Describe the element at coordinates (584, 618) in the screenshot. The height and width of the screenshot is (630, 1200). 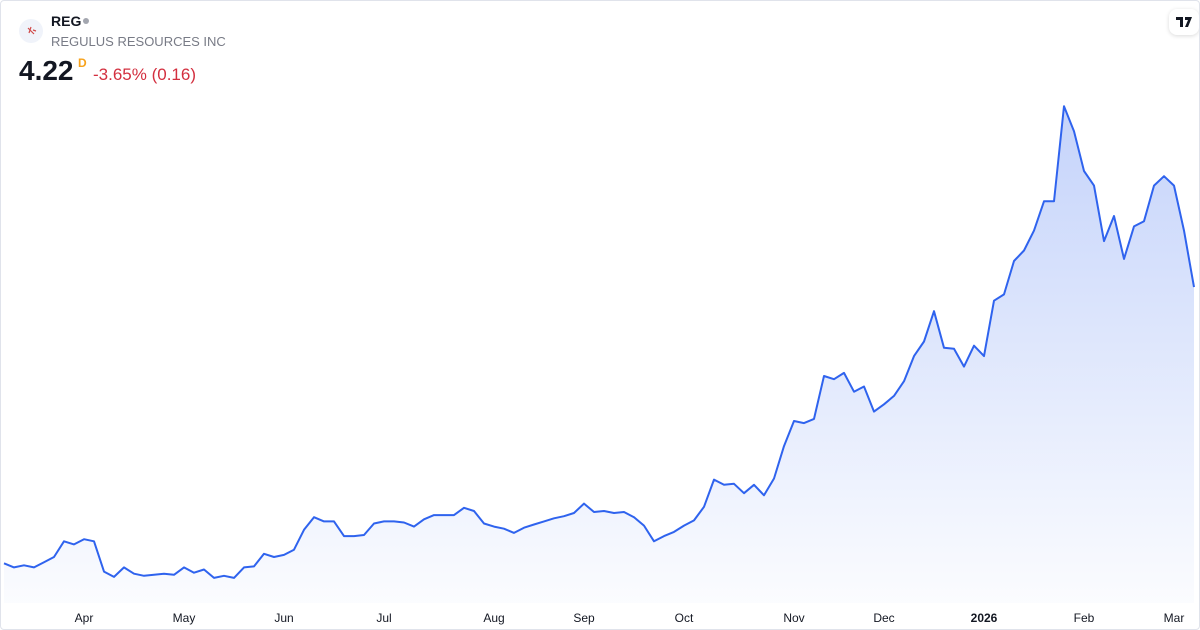
I see `x-tick-label: Sep` at that location.